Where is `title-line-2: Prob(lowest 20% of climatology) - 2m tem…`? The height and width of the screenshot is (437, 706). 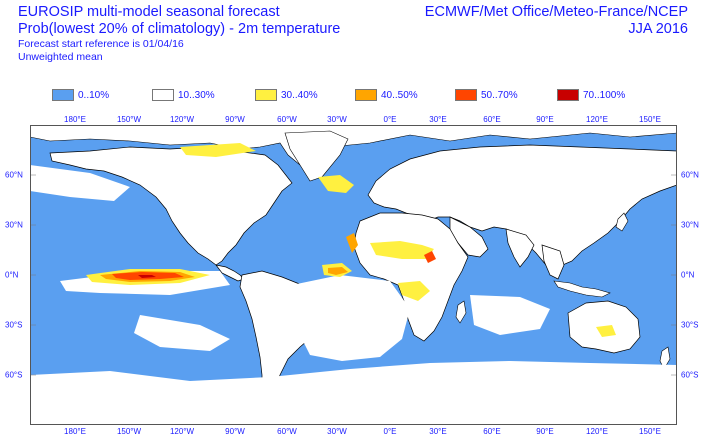 title-line-2: Prob(lowest 20% of climatology) - 2m tem… is located at coordinates (179, 29).